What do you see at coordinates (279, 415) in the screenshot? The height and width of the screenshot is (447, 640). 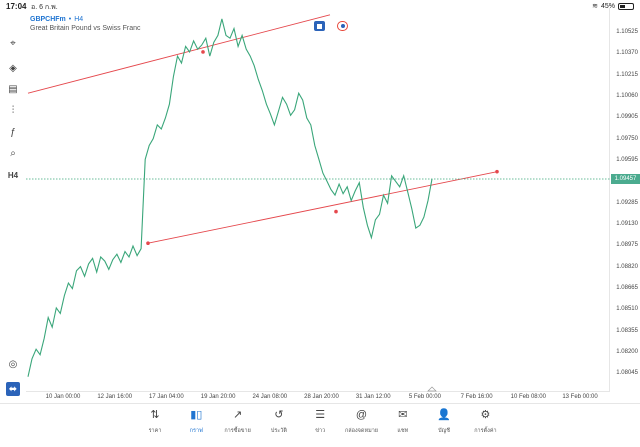 I see `history-icon: ↺` at bounding box center [279, 415].